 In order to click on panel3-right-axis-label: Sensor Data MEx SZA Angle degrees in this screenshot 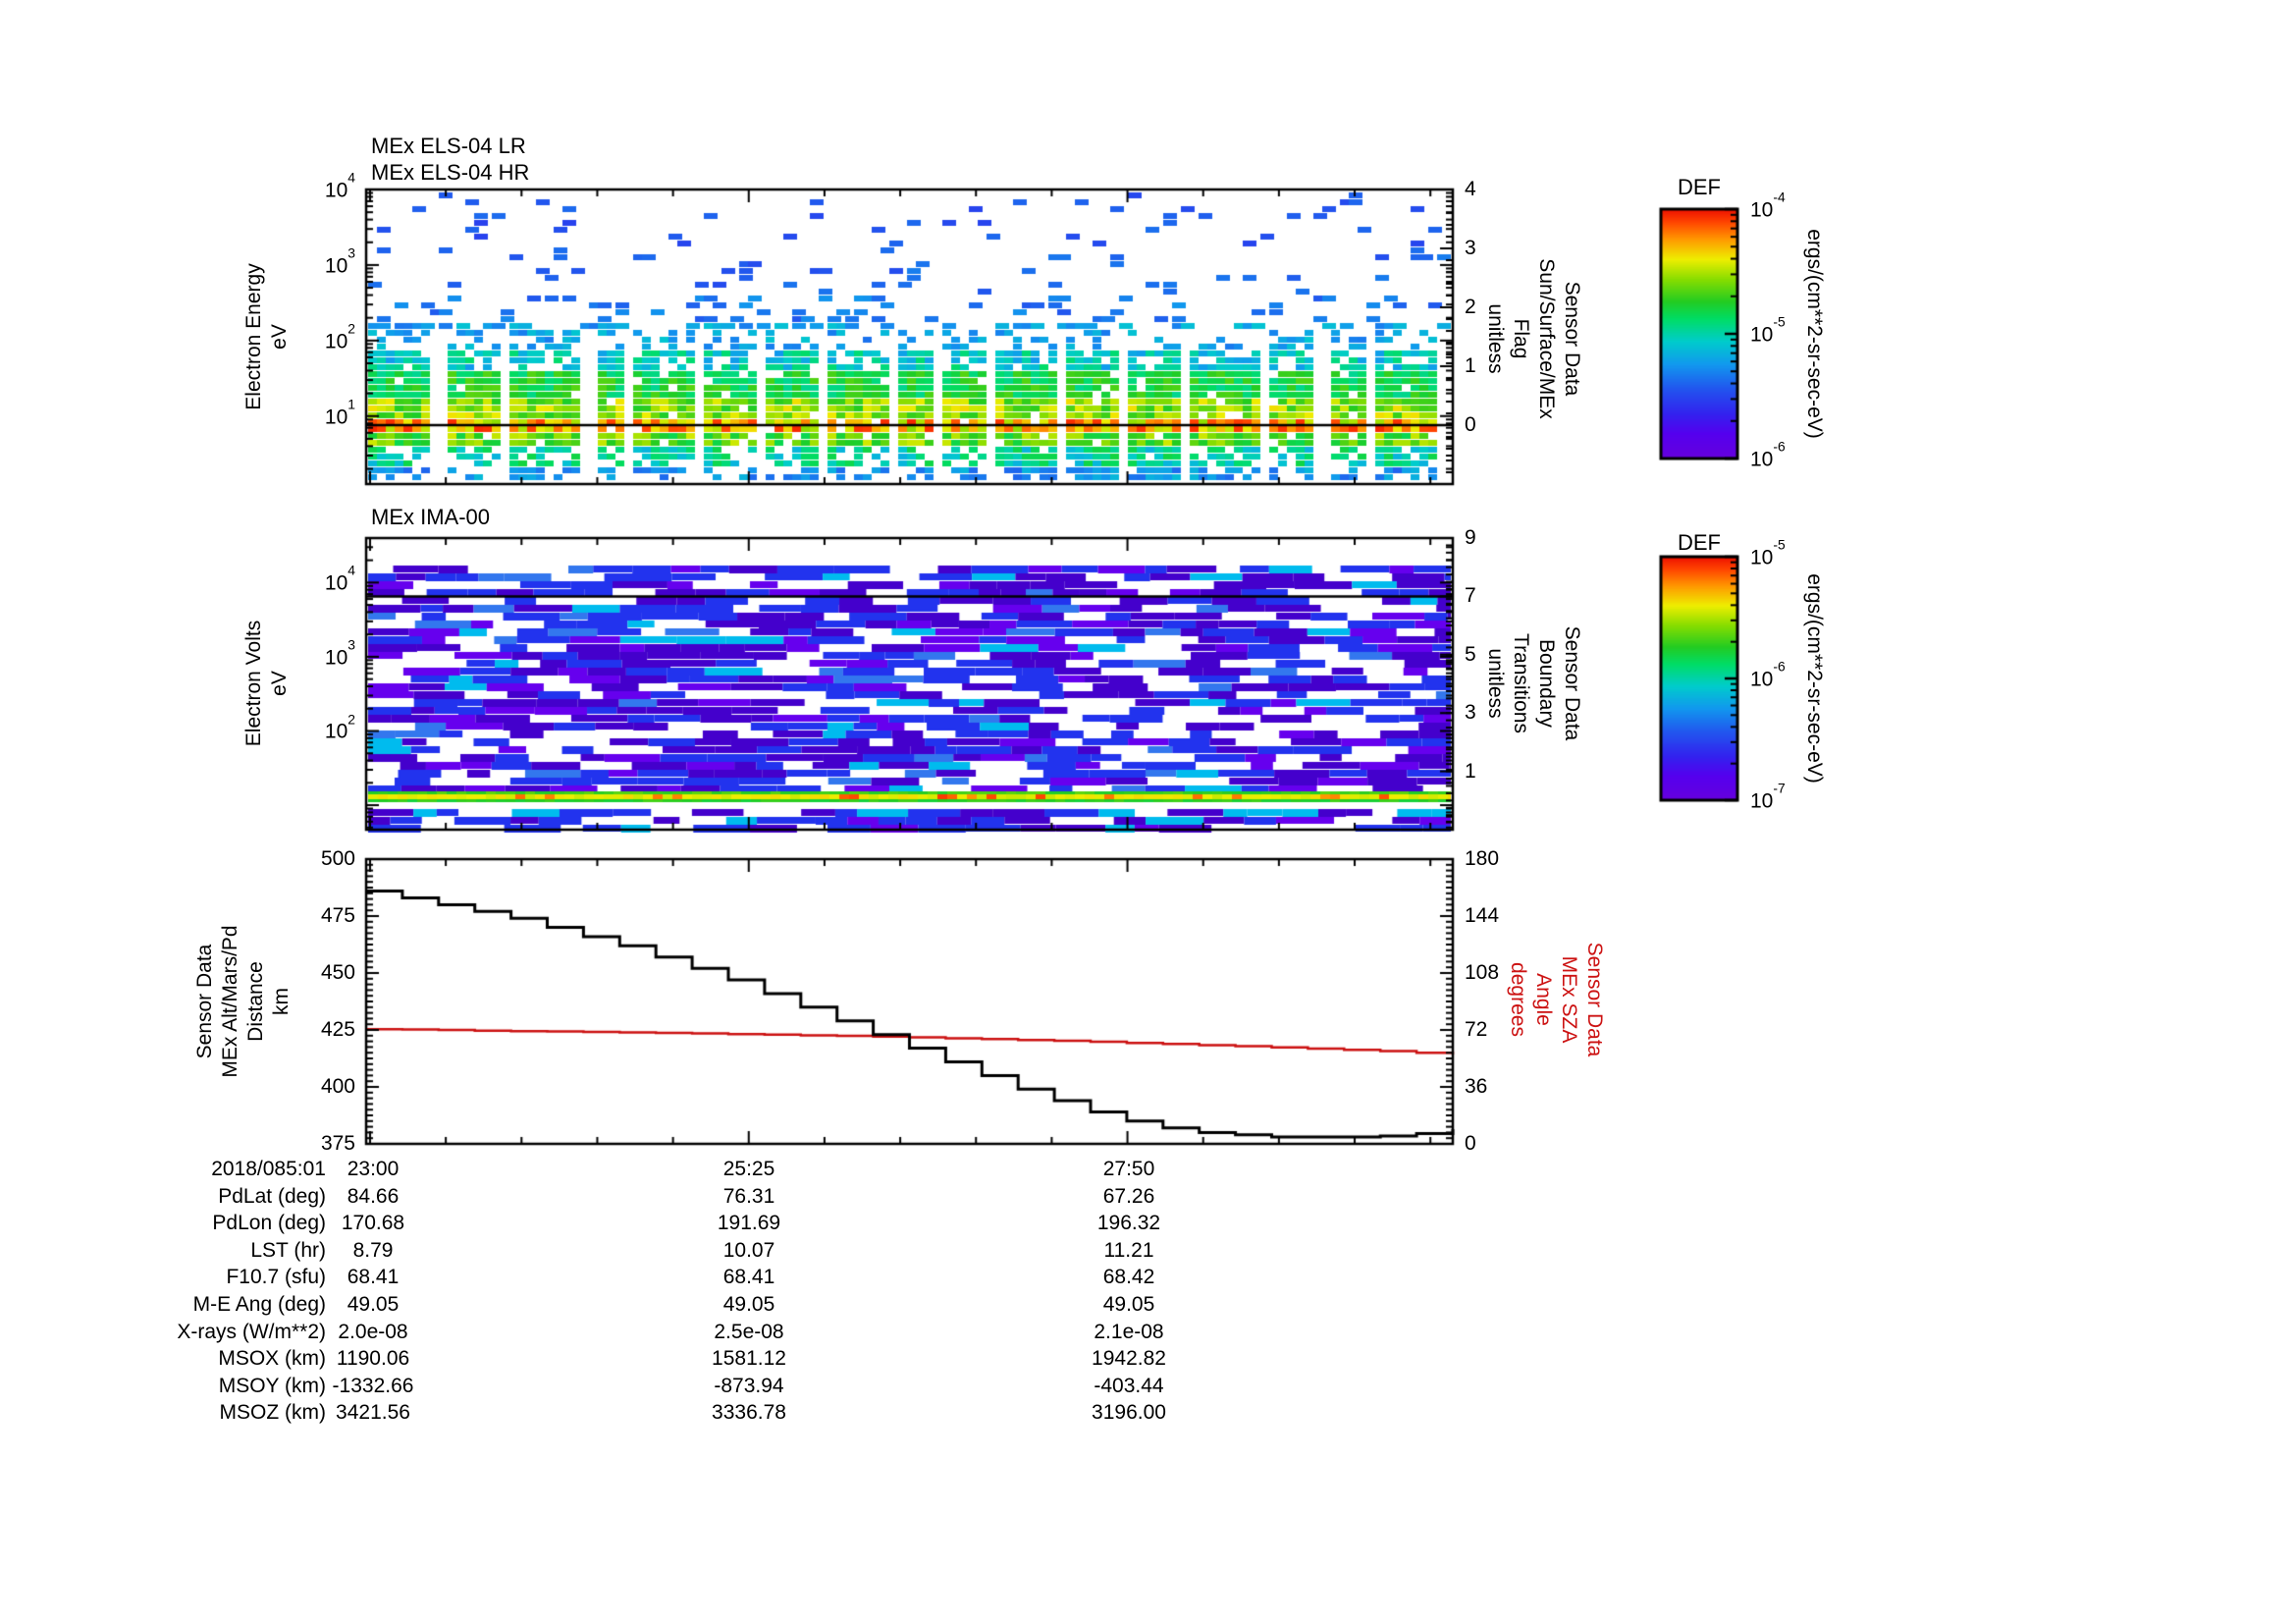, I will do `click(1557, 999)`.